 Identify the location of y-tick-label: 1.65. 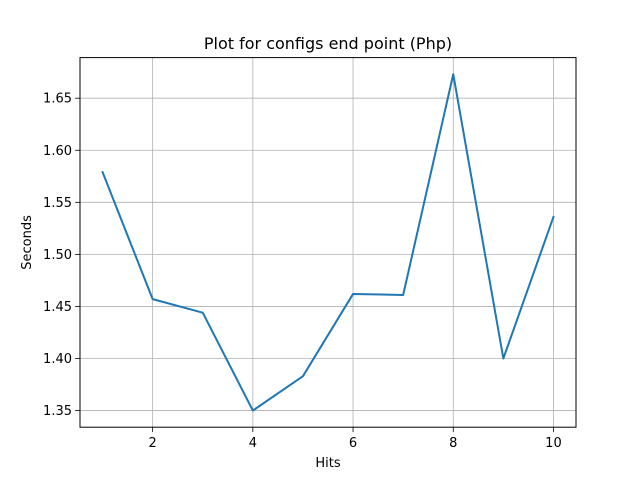
(57, 99).